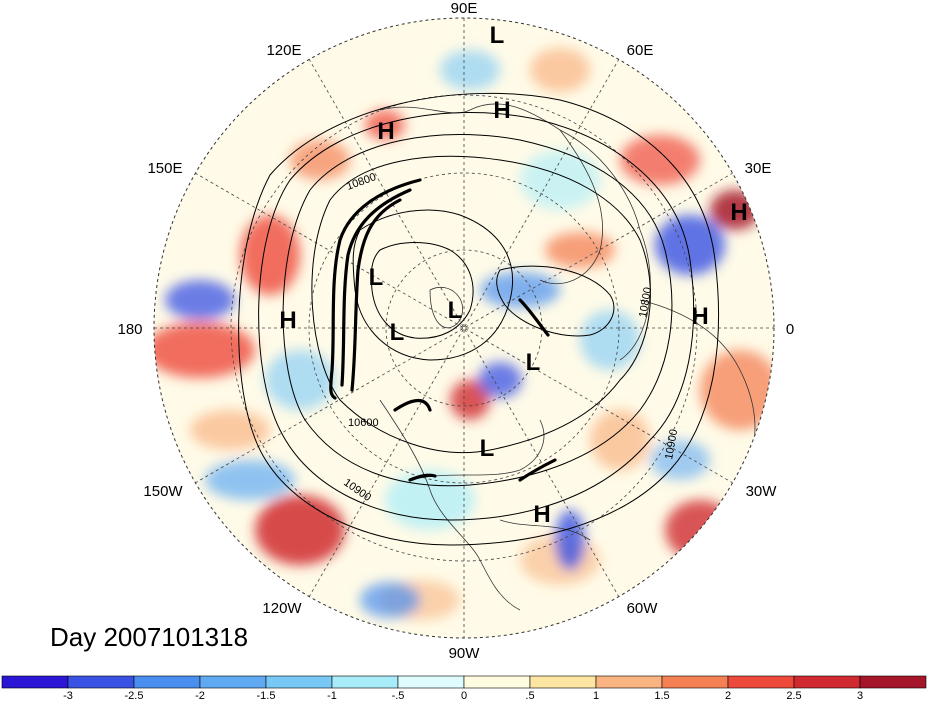  I want to click on colorbar-tick-label: -.5, so click(398, 696).